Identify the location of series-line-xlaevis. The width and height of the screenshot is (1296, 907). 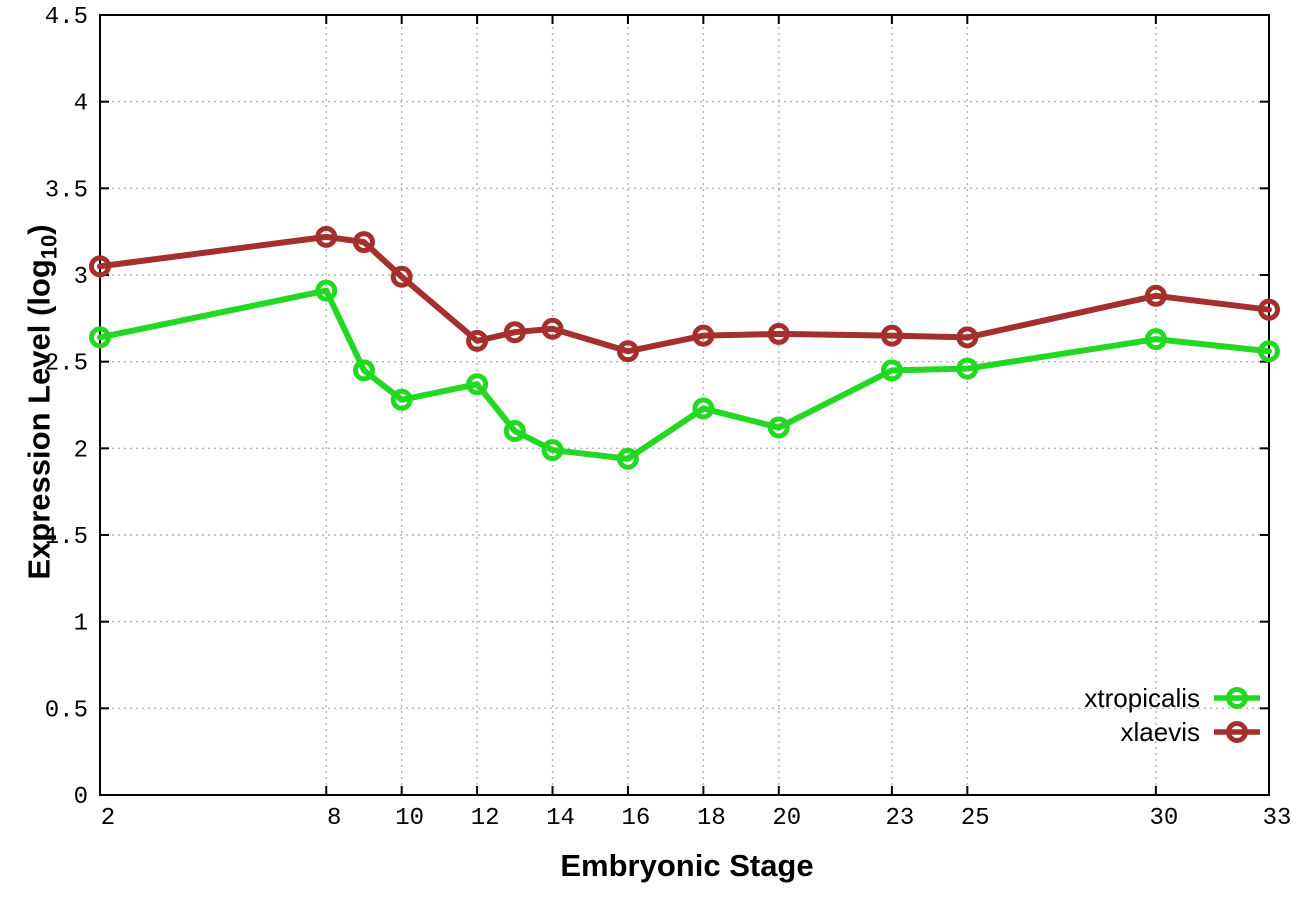
(684, 294).